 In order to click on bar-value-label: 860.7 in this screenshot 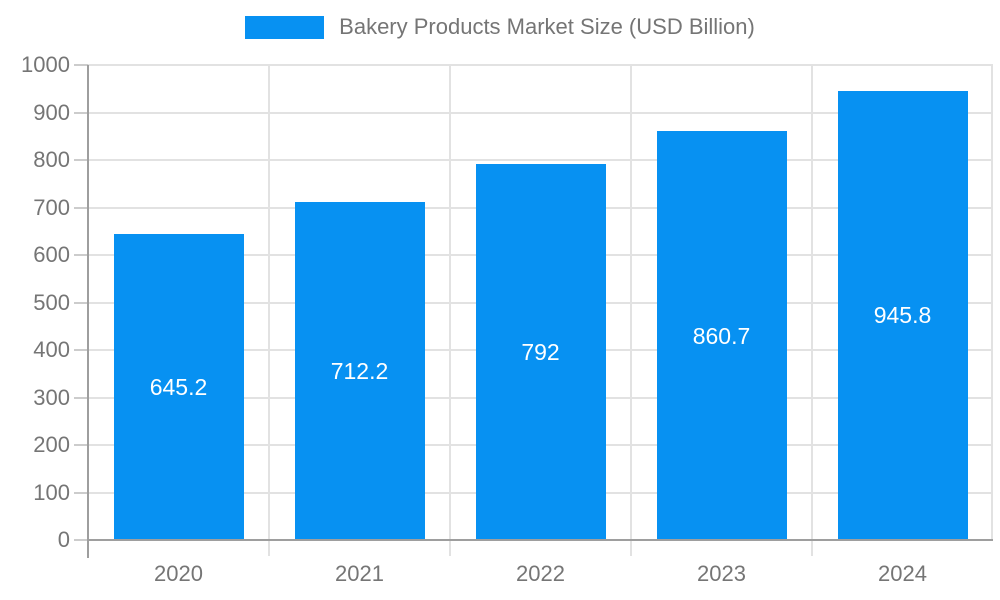, I will do `click(721, 335)`.